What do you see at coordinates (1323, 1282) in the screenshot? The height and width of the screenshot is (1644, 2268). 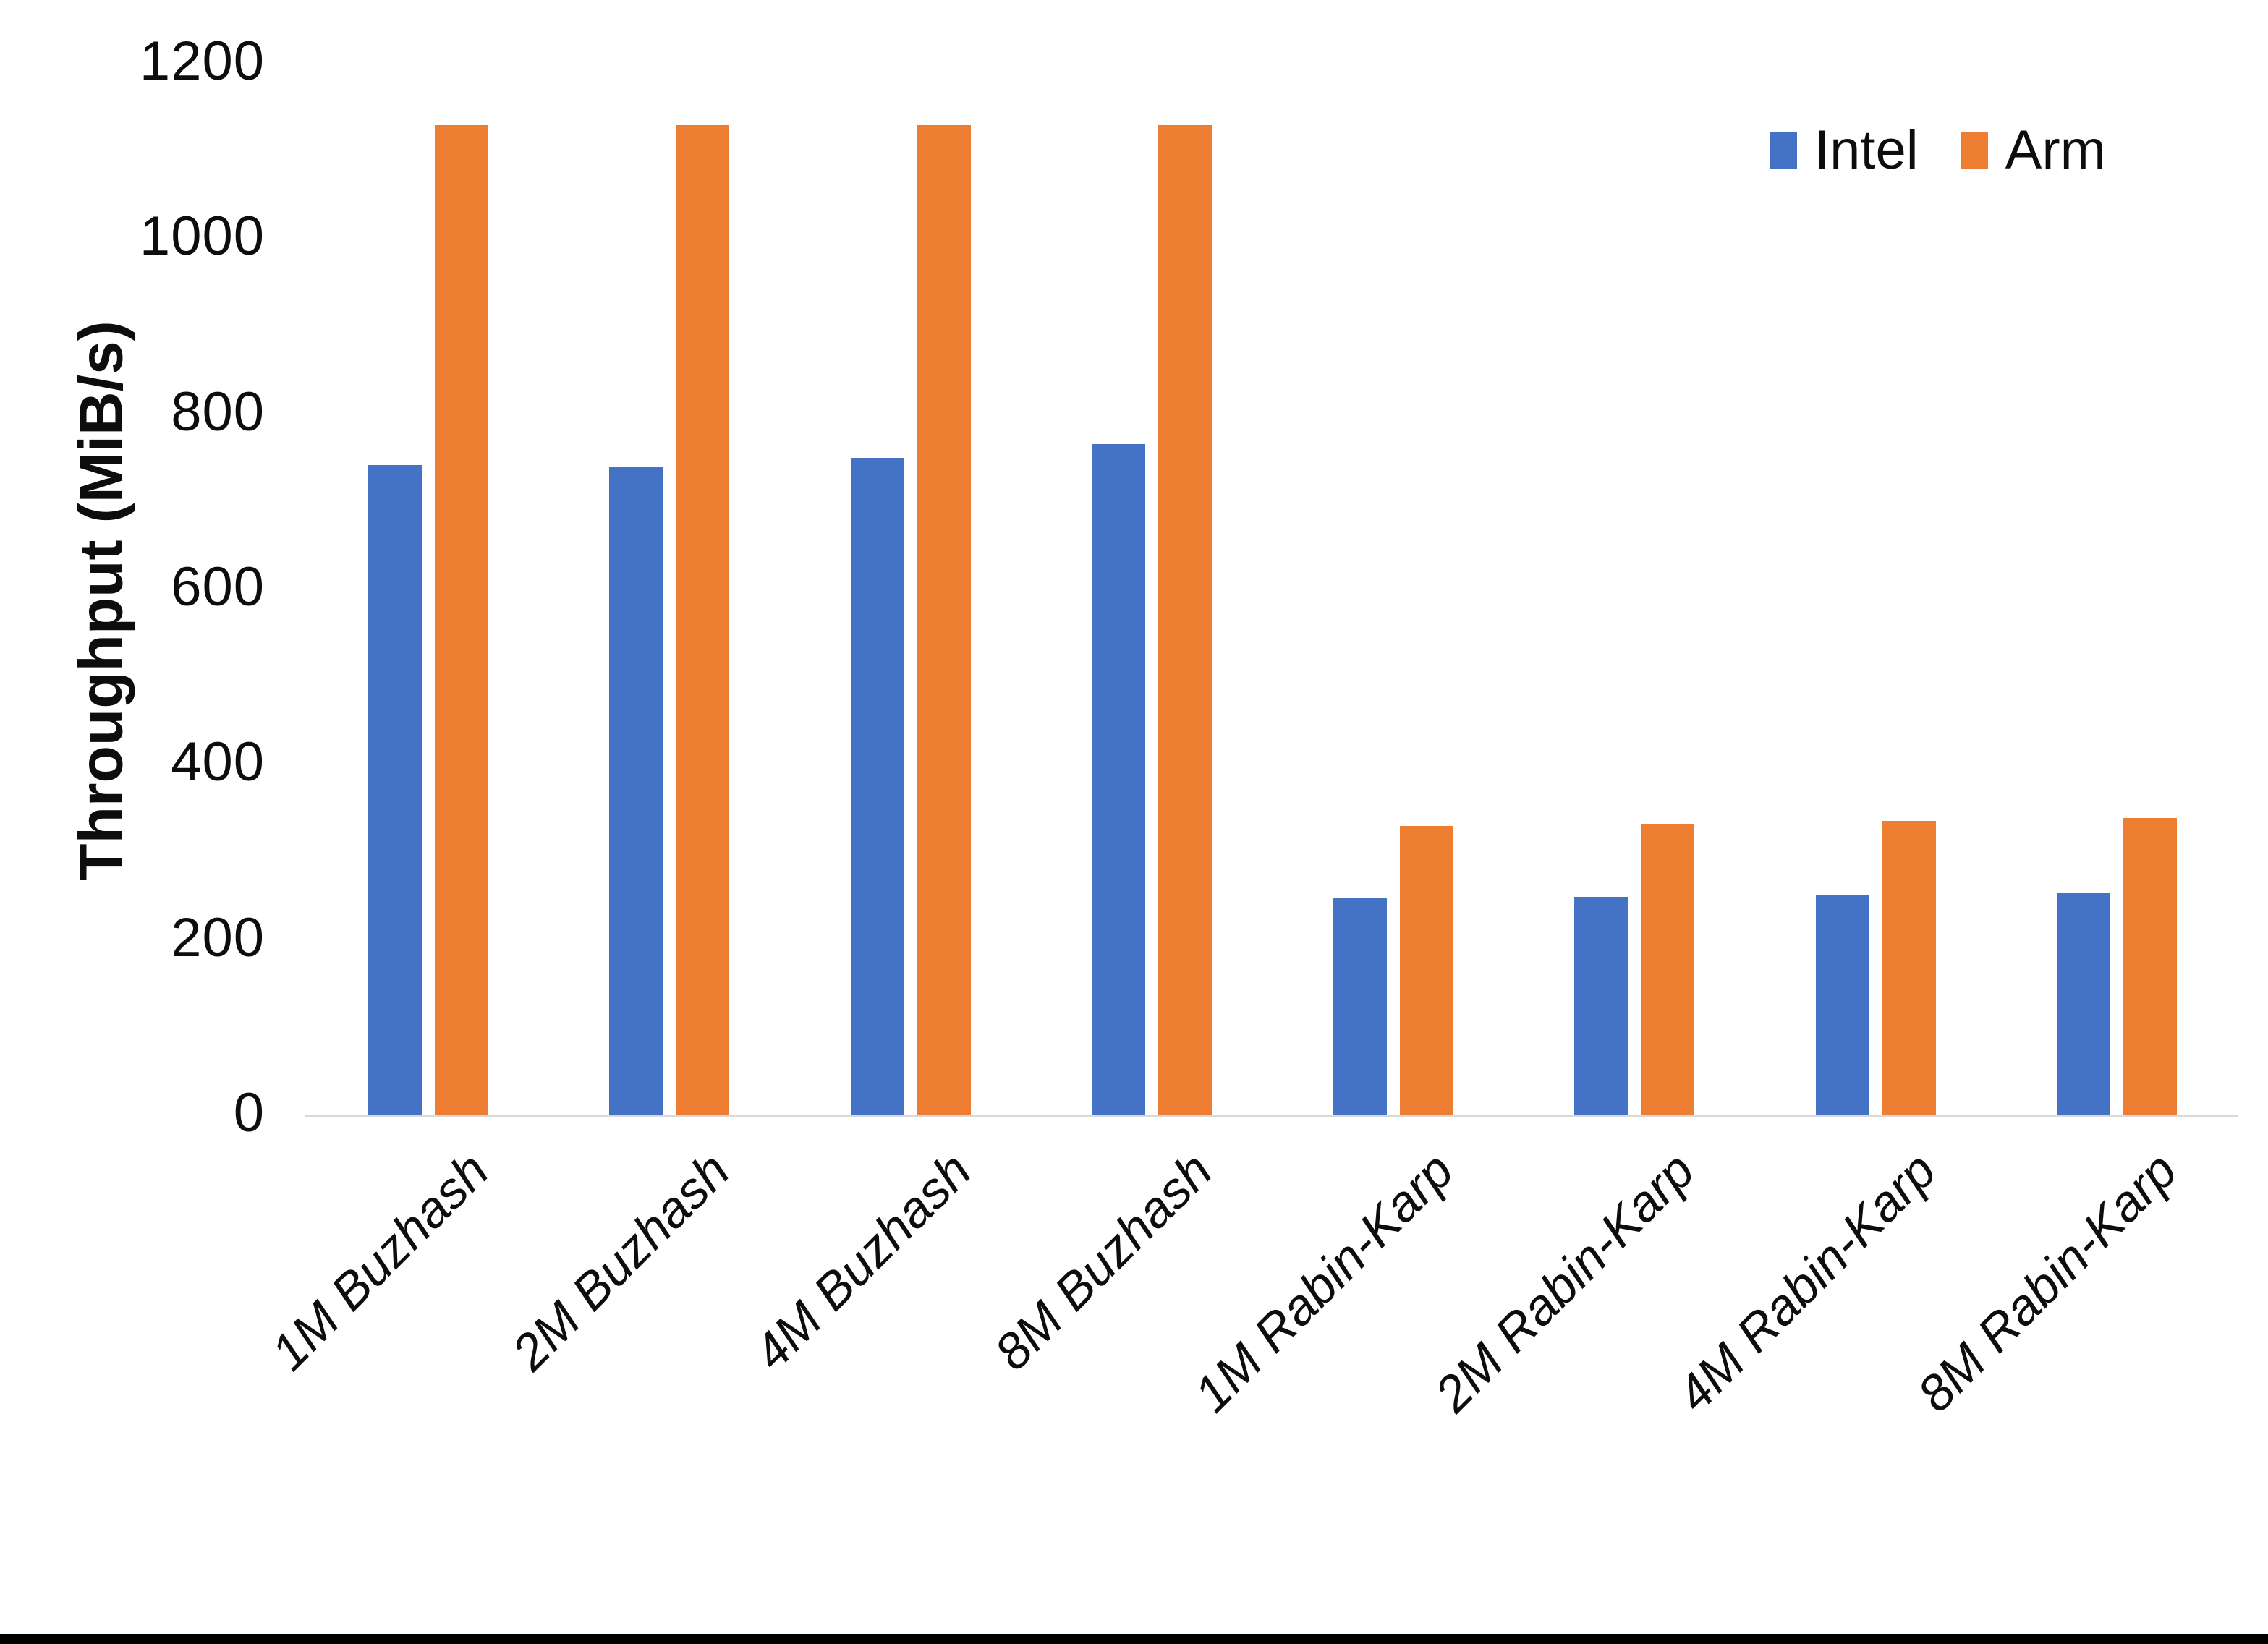 I see `x-label-1m-rabin-karp: 1M Rabin-Karp` at bounding box center [1323, 1282].